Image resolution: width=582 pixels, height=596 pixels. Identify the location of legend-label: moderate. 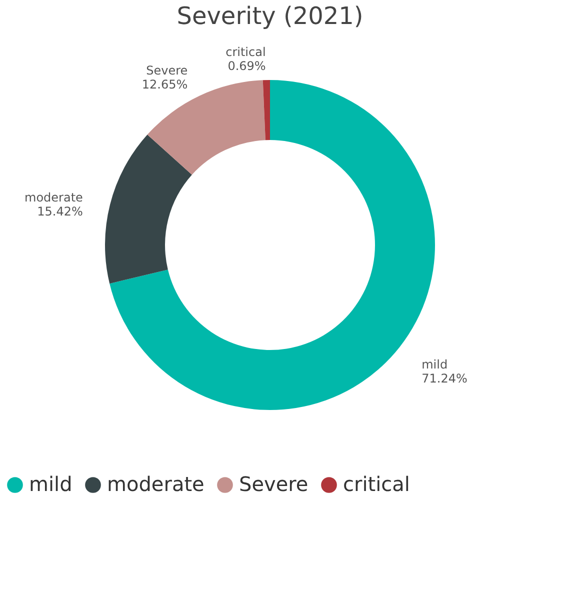
(155, 484).